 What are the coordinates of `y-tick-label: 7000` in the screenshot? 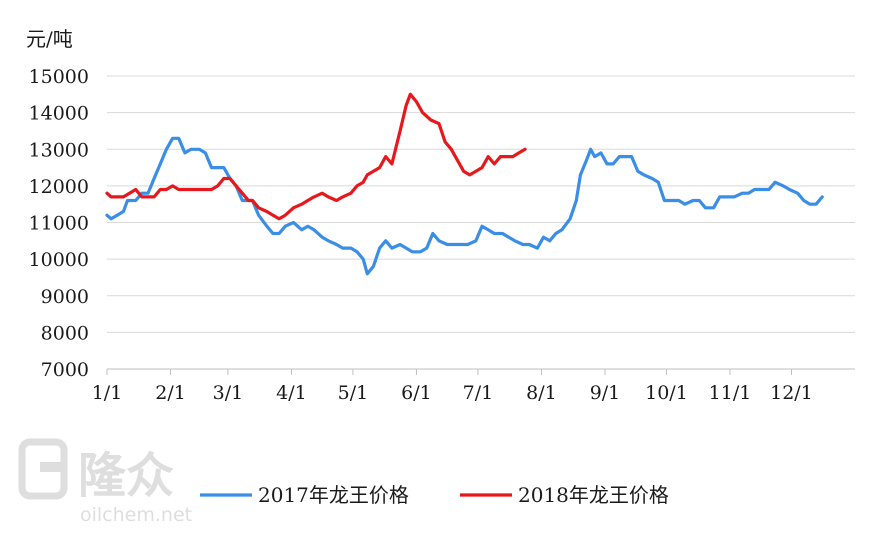 It's located at (65, 370).